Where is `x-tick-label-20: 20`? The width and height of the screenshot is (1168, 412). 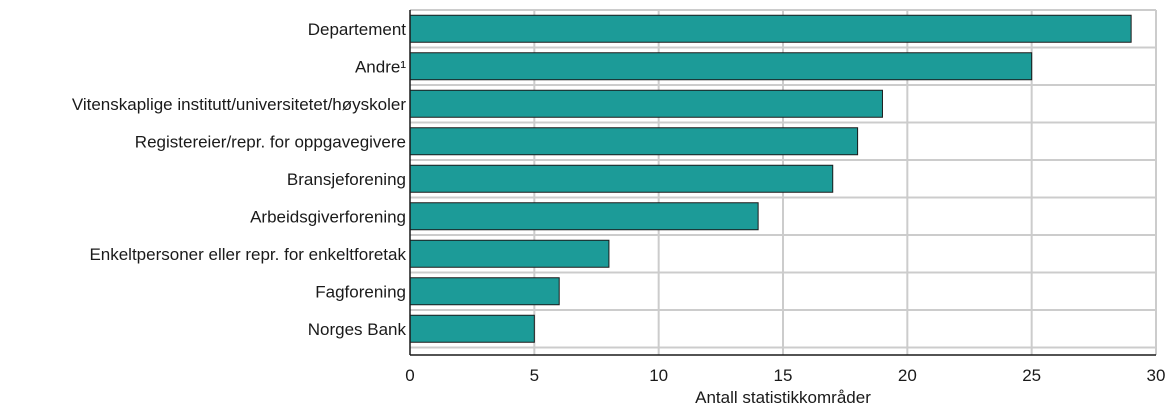
x-tick-label-20: 20 is located at coordinates (907, 375).